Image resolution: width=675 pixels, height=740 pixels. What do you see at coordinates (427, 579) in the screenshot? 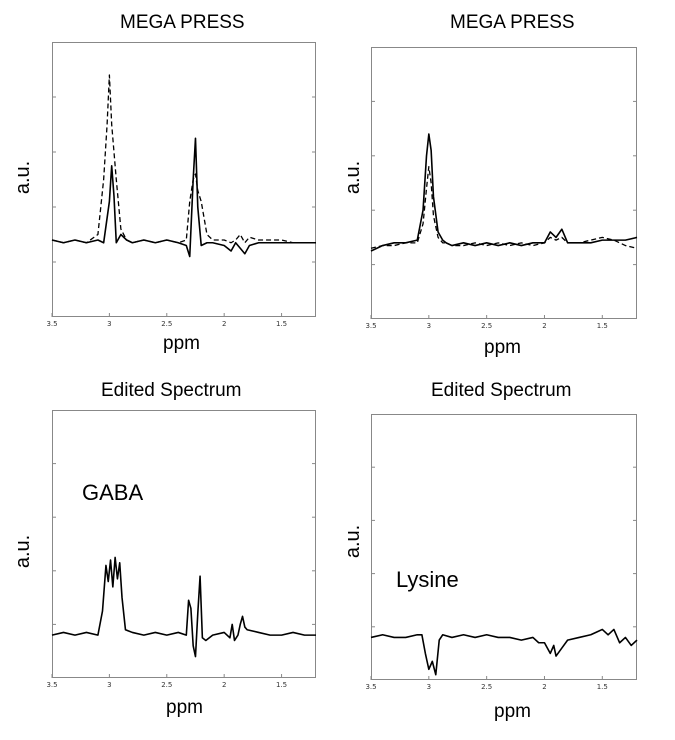
I see `peak-annotation: Lysine` at bounding box center [427, 579].